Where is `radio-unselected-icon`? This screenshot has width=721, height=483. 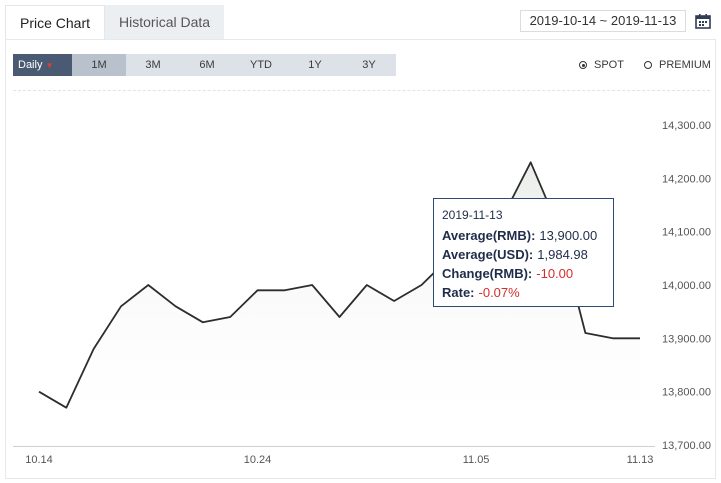 radio-unselected-icon is located at coordinates (648, 65).